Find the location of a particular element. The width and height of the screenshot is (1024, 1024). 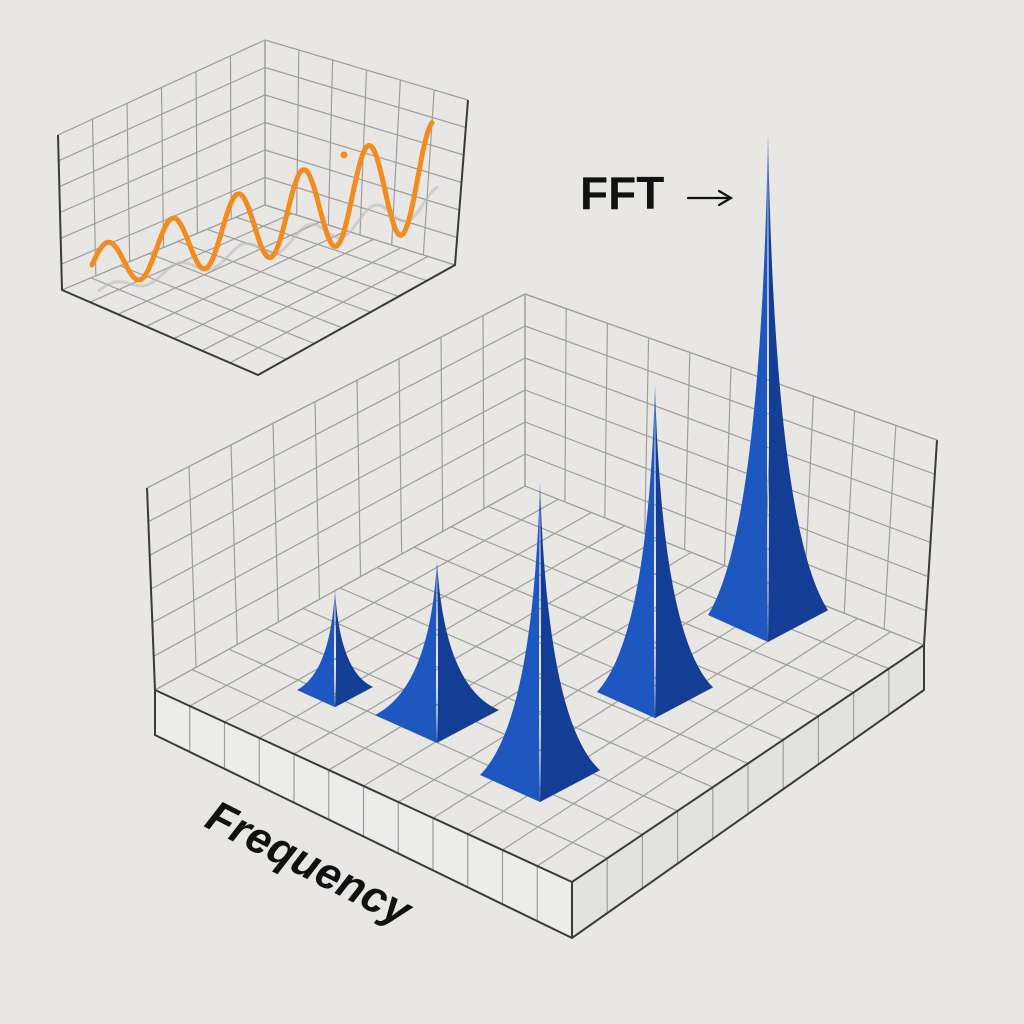

freq-box-top-left is located at coordinates (336, 391).